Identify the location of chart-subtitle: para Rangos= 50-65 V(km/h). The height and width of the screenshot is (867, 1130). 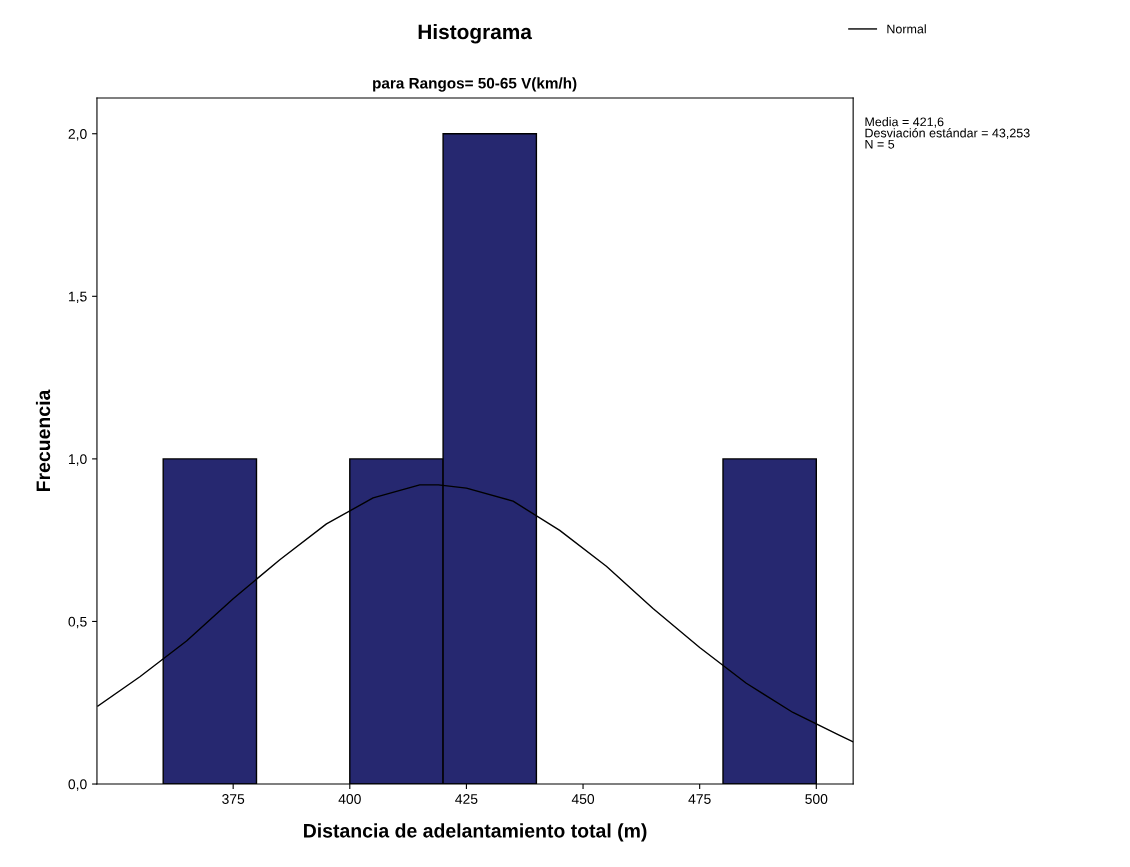
(475, 84).